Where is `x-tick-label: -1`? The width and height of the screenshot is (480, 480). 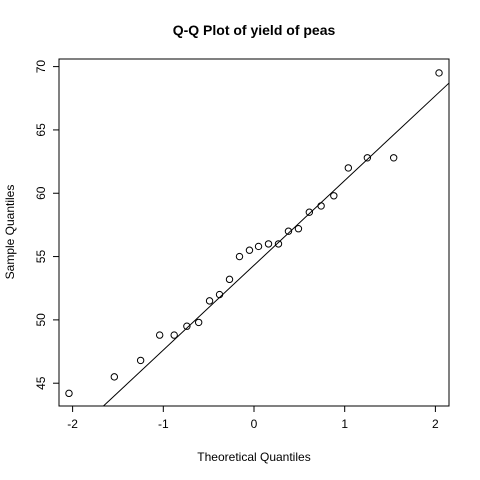 x-tick-label: -1 is located at coordinates (163, 424).